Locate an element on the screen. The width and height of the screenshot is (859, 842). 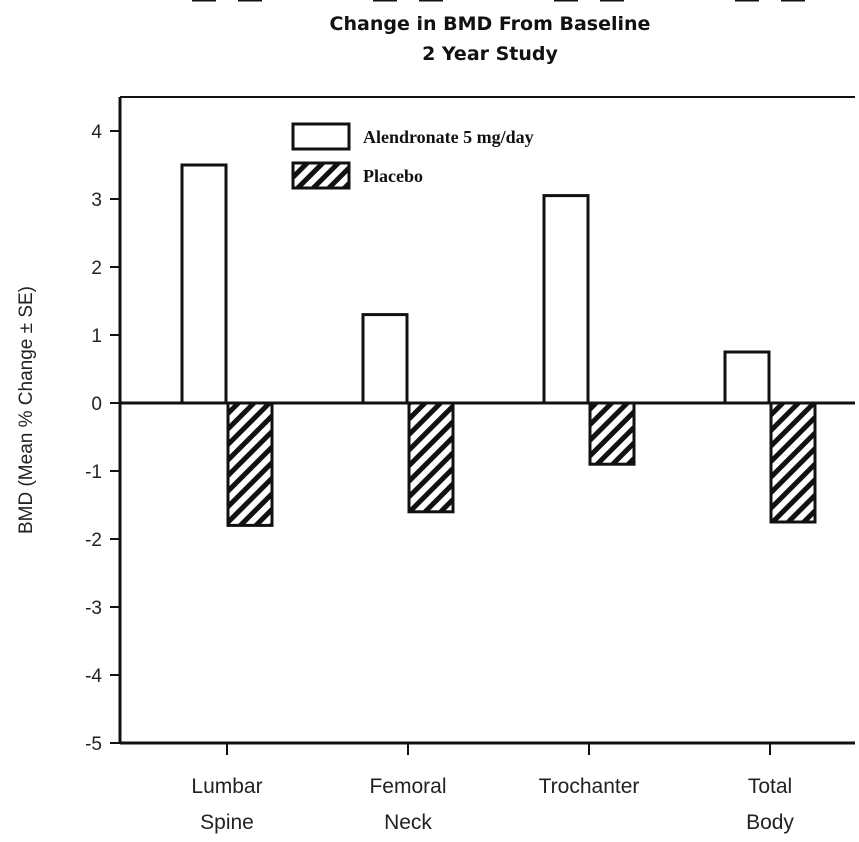
y-tick-label: -3 is located at coordinates (93, 608).